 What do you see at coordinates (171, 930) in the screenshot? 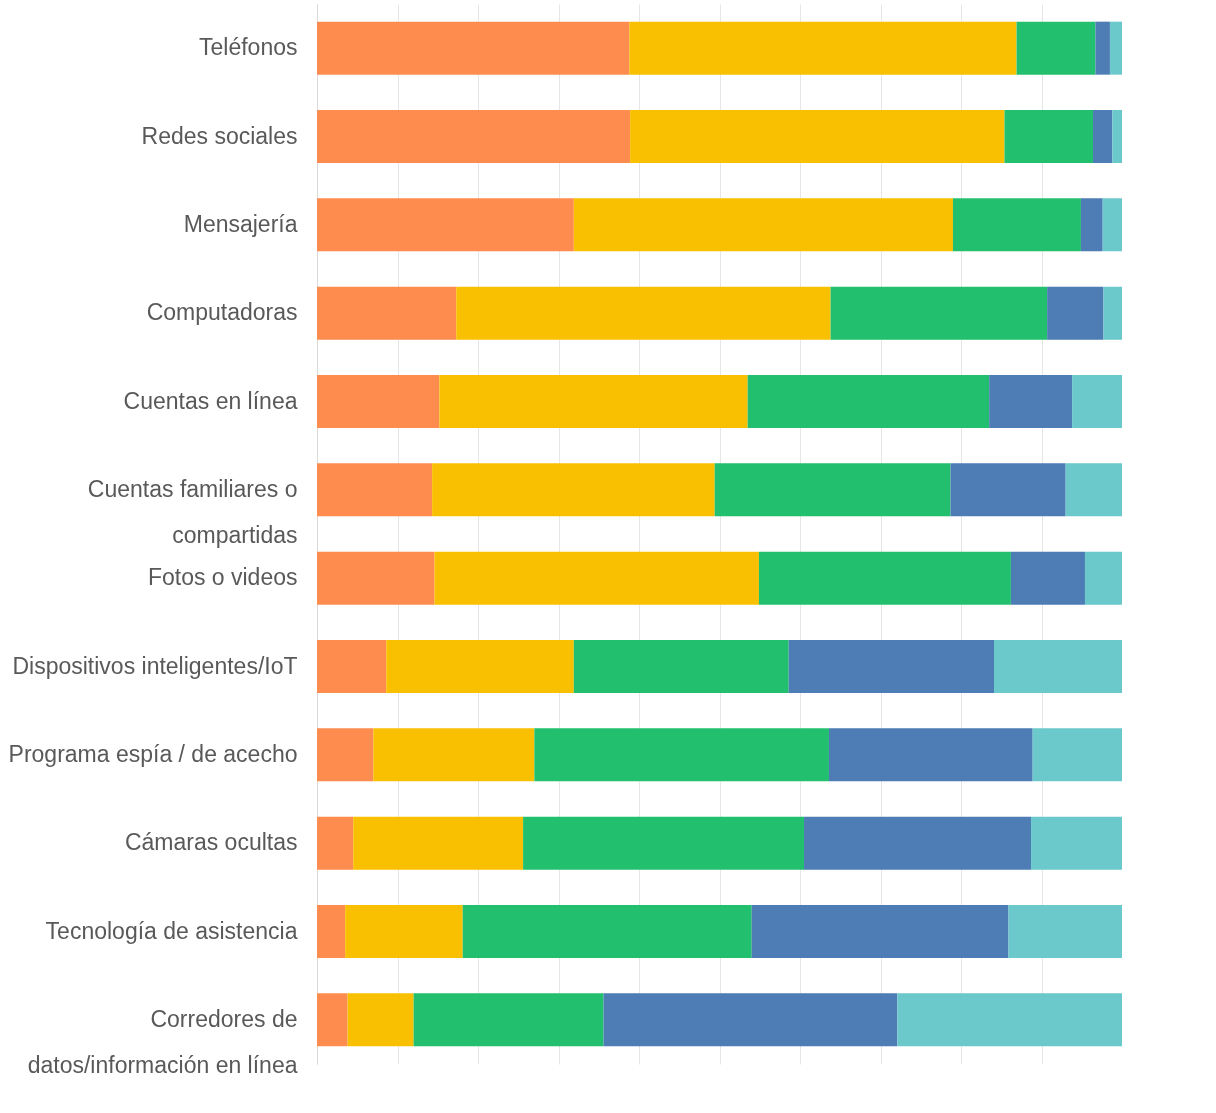
I see `y-tick-label: Tecnología de asistencia` at bounding box center [171, 930].